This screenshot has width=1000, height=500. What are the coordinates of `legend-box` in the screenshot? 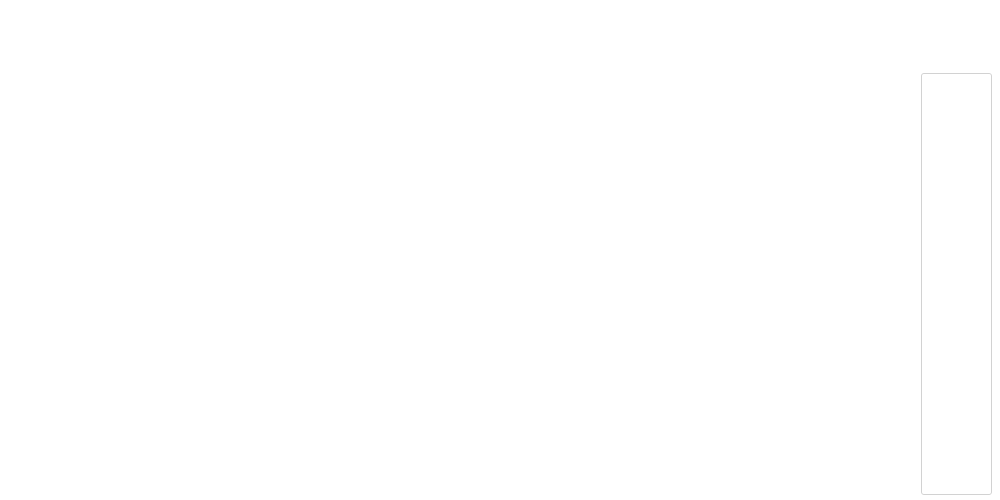 It's located at (956, 284).